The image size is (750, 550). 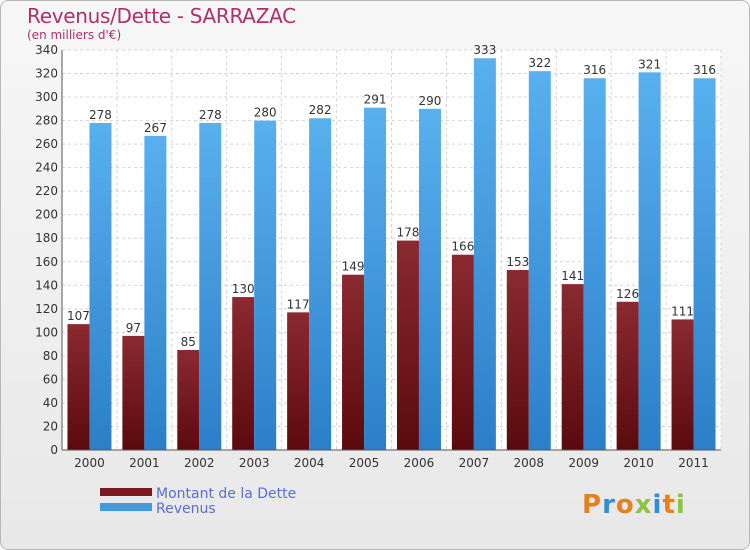 I want to click on x-tick-label: 2006, so click(x=419, y=463).